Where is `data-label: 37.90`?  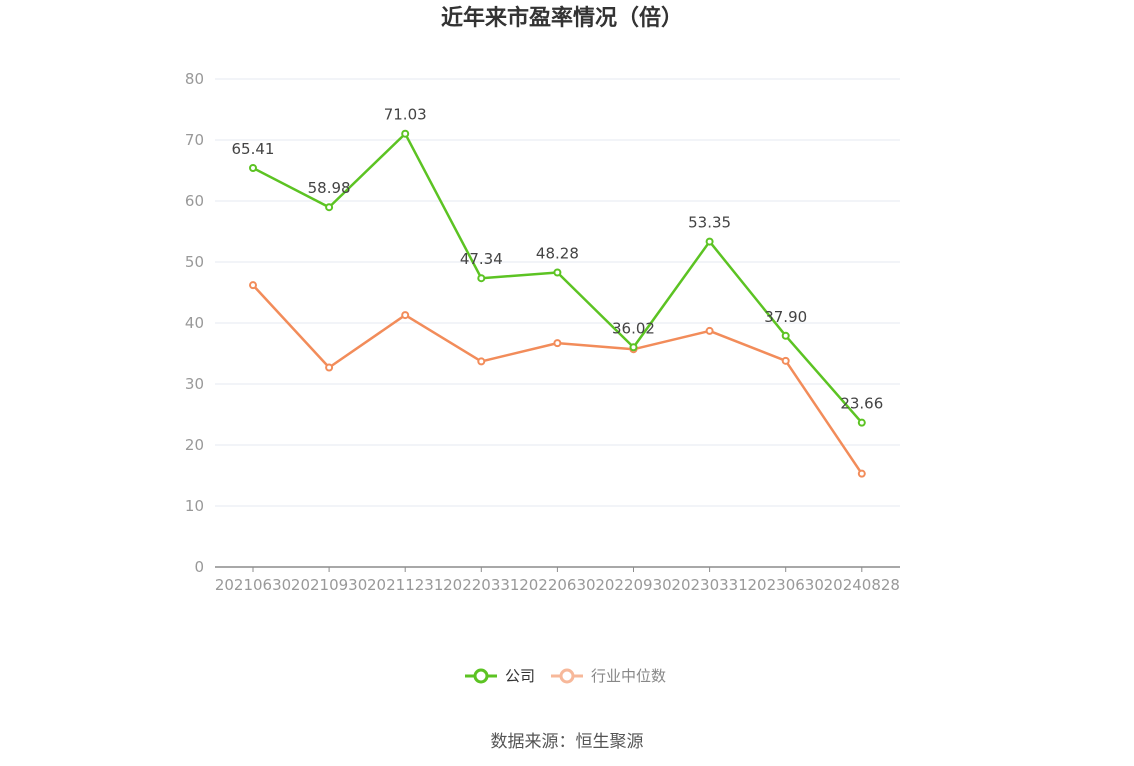
data-label: 37.90 is located at coordinates (785, 317).